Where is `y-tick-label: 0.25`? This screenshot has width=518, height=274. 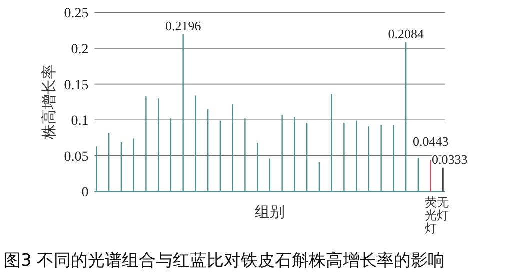
y-tick-label: 0.25 is located at coordinates (76, 14).